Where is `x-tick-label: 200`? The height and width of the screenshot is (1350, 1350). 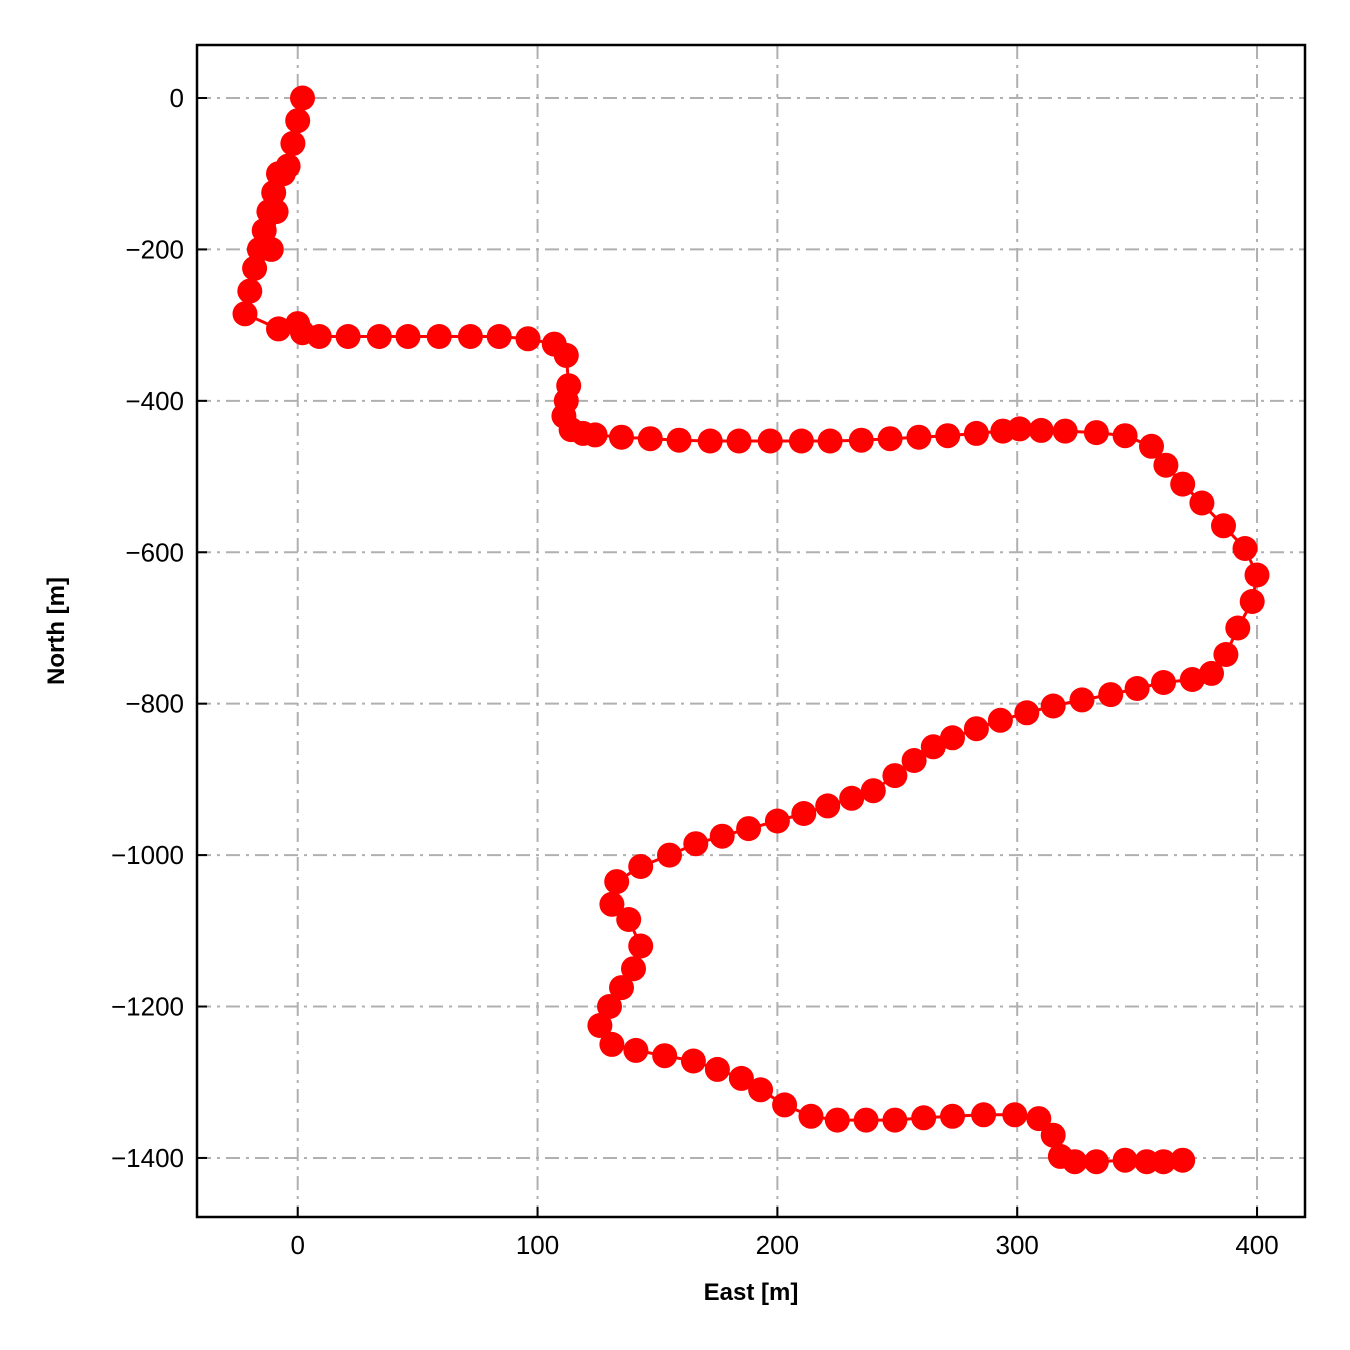 x-tick-label: 200 is located at coordinates (777, 1245).